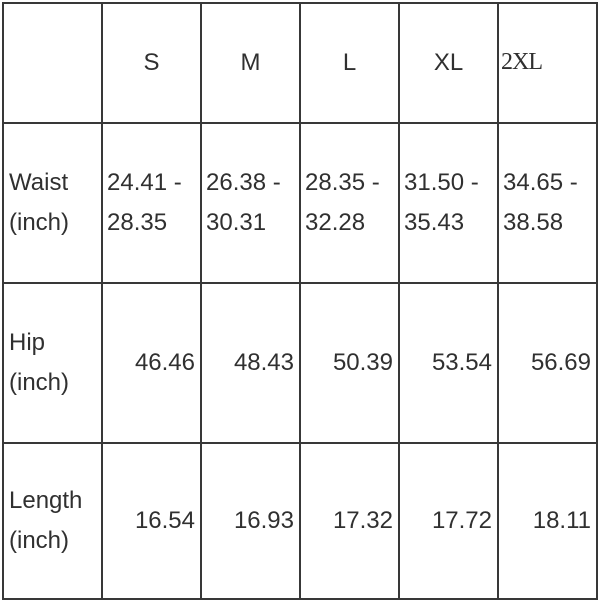  What do you see at coordinates (52, 63) in the screenshot?
I see `header-blank-cell` at bounding box center [52, 63].